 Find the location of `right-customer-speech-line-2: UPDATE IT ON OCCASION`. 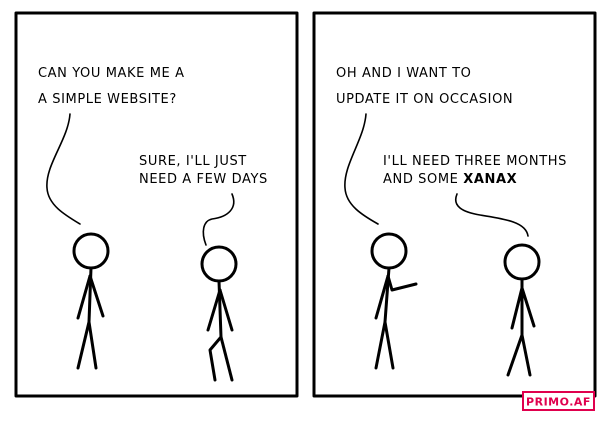

right-customer-speech-line-2: UPDATE IT ON OCCASION is located at coordinates (424, 99).